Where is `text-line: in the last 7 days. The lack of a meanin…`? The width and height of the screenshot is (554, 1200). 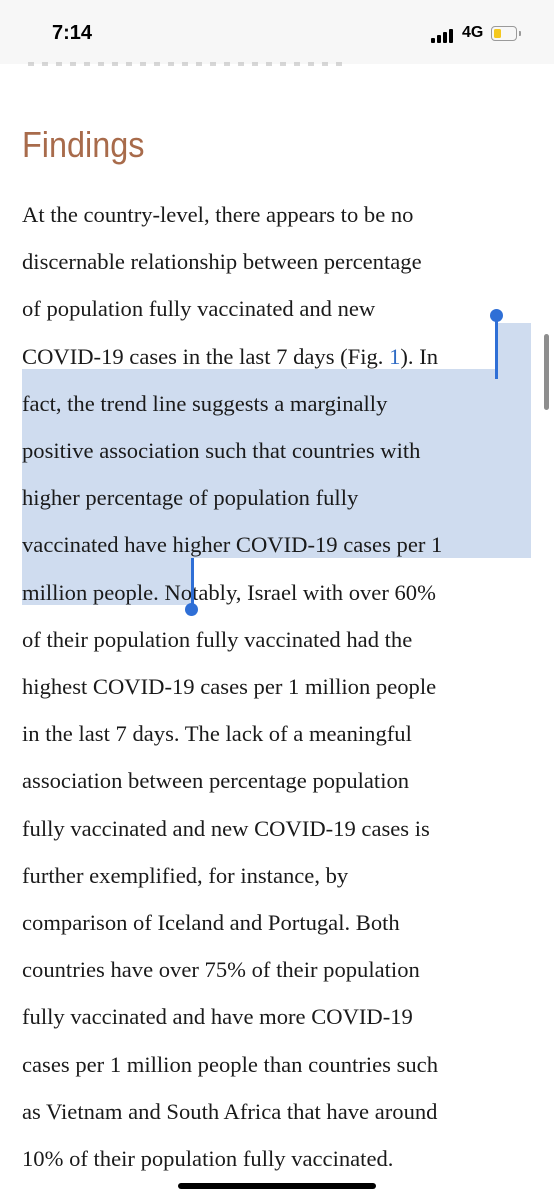
text-line: in the last 7 days. The lack of a meanin… is located at coordinates (217, 734).